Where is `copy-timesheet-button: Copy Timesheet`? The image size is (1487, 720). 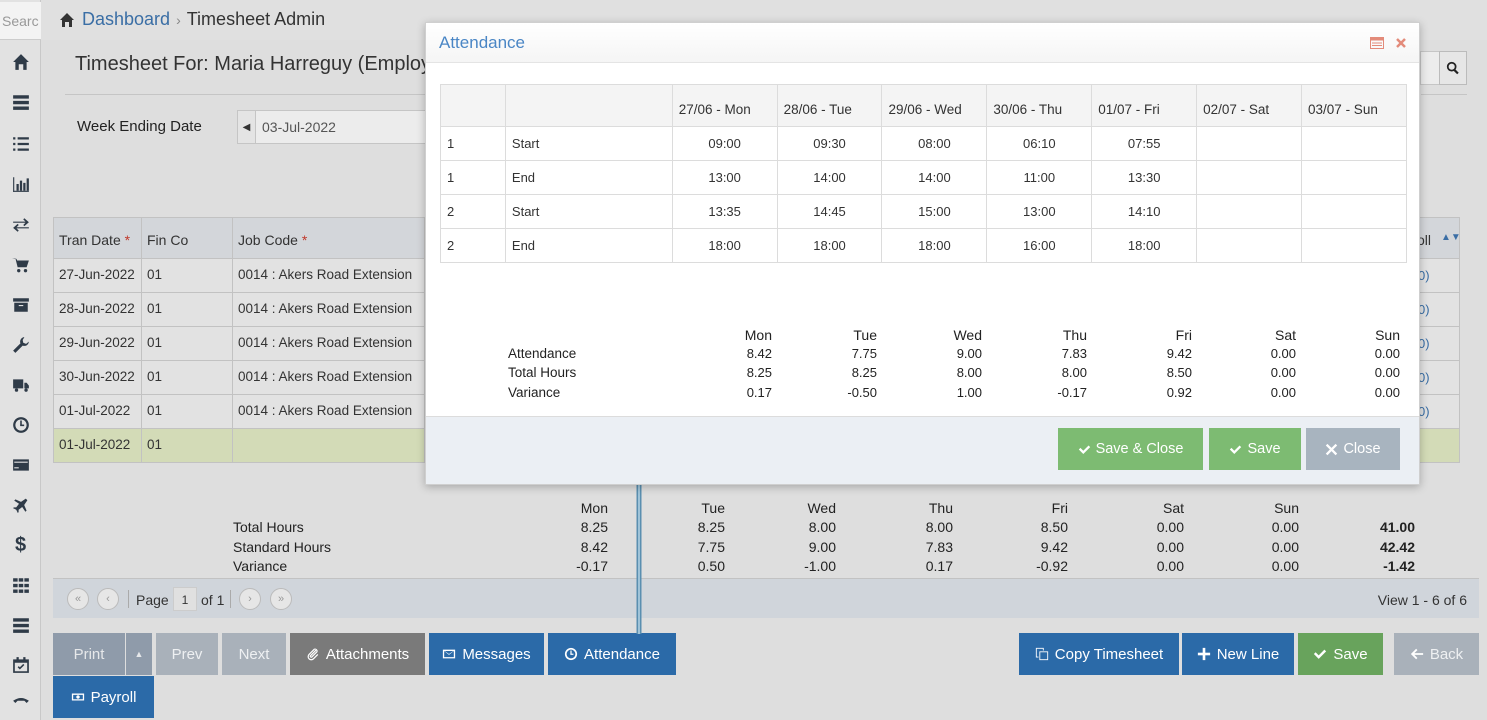 copy-timesheet-button: Copy Timesheet is located at coordinates (1099, 654).